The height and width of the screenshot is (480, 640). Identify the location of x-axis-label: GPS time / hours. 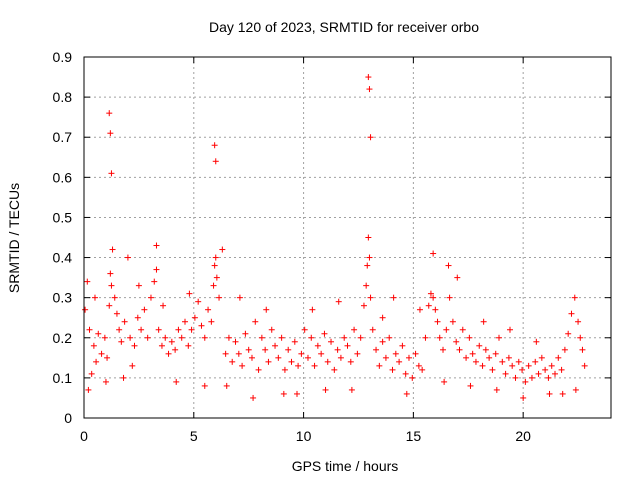
(345, 466).